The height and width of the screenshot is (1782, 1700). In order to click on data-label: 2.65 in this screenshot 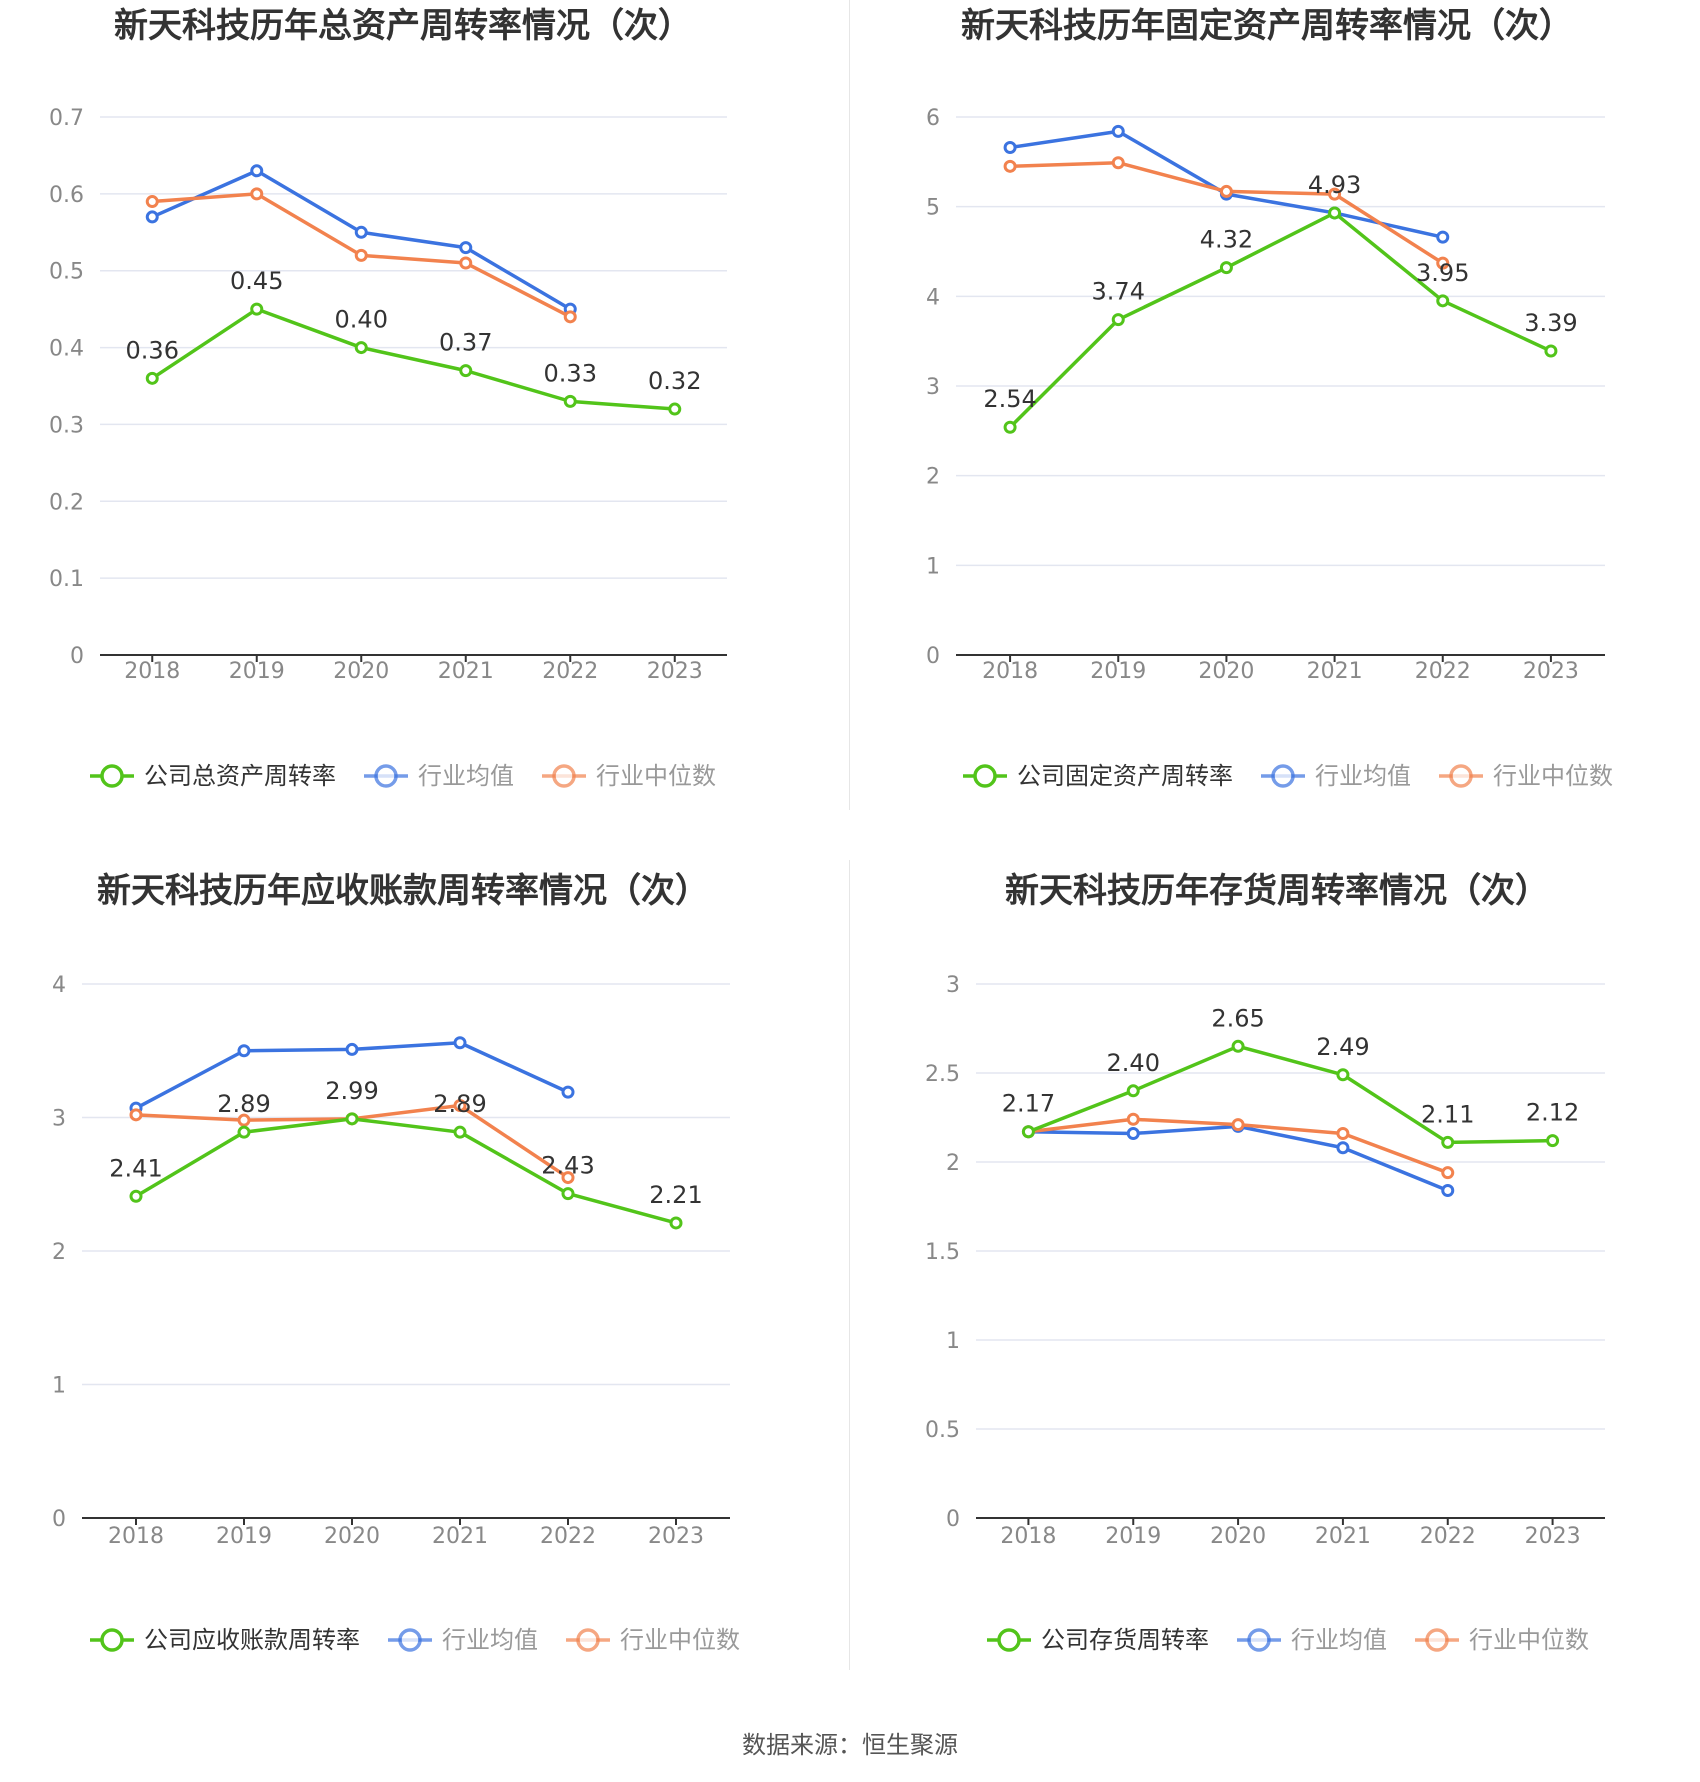, I will do `click(1237, 1018)`.